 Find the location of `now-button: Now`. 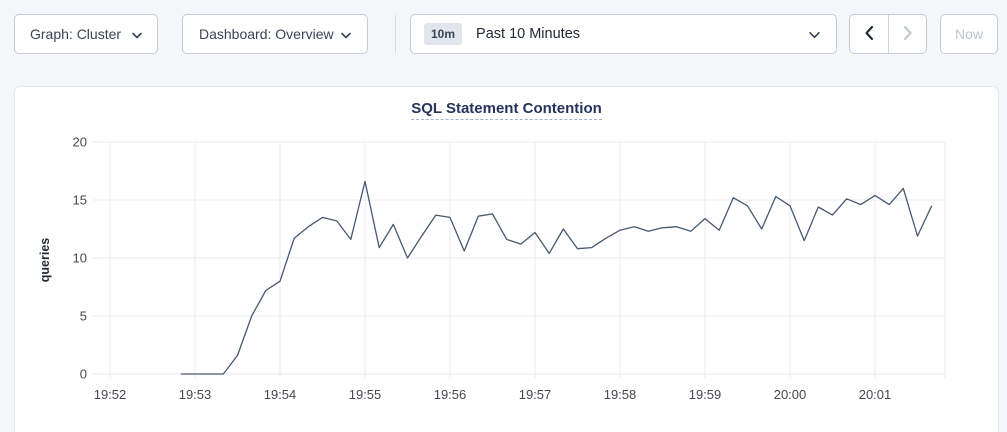

now-button: Now is located at coordinates (969, 34).